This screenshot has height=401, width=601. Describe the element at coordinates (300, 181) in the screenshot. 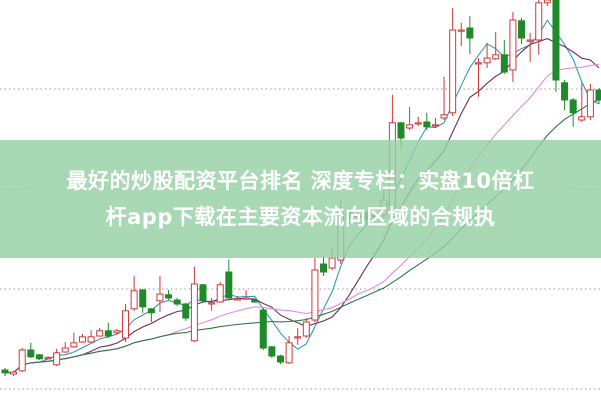

I see `title-line-1: 最好的炒股配资平台排名 深度专栏：实盘10倍杠` at that location.